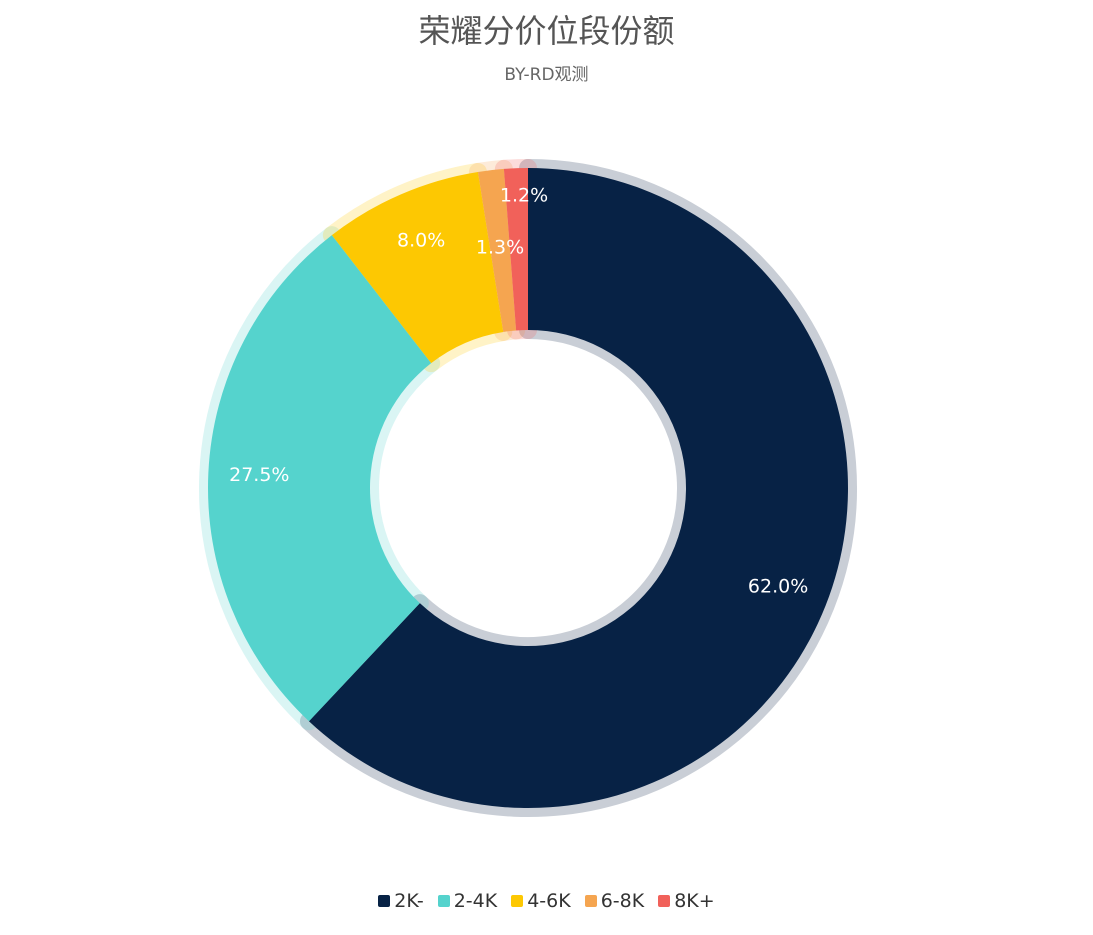 This screenshot has width=1093, height=935. What do you see at coordinates (546, 75) in the screenshot?
I see `chart-subtitle: BY-RD观测` at bounding box center [546, 75].